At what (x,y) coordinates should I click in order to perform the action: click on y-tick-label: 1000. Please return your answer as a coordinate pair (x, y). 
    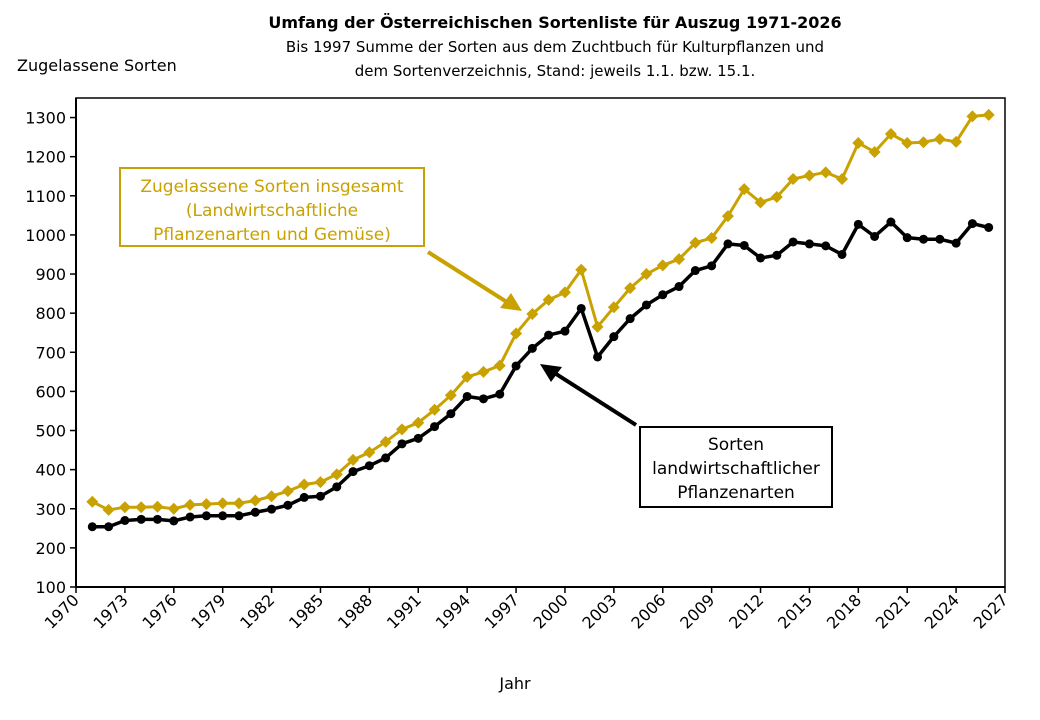
    Looking at the image, I should click on (45, 235).